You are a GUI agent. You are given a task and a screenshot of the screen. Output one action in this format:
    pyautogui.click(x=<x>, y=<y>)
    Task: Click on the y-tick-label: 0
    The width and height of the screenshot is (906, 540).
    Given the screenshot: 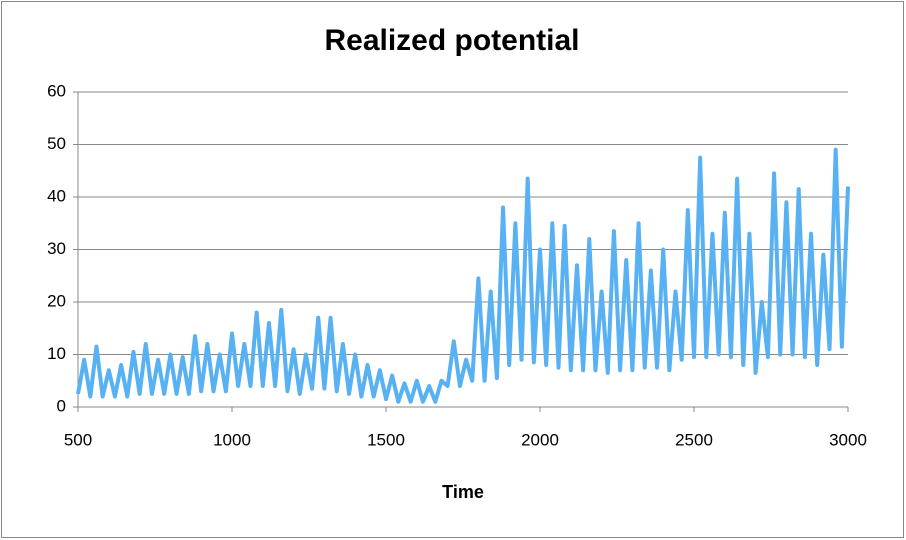 What is the action you would take?
    pyautogui.click(x=61, y=405)
    